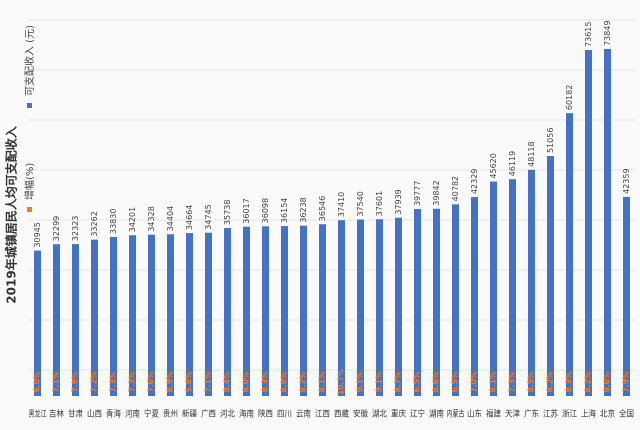 Image resolution: width=640 pixels, height=430 pixels. Describe the element at coordinates (265, 210) in the screenshot. I see `value-label: 36098` at that location.